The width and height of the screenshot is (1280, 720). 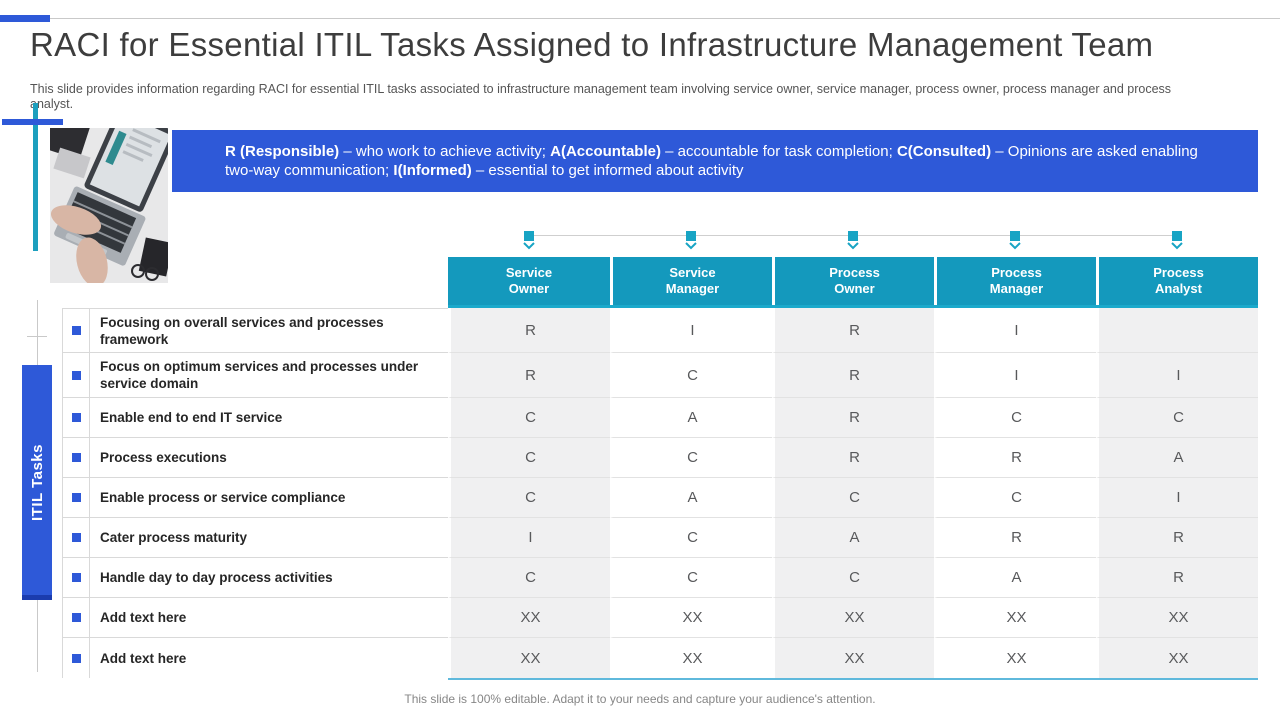 I want to click on raci-term: C(Consulted), so click(x=944, y=151).